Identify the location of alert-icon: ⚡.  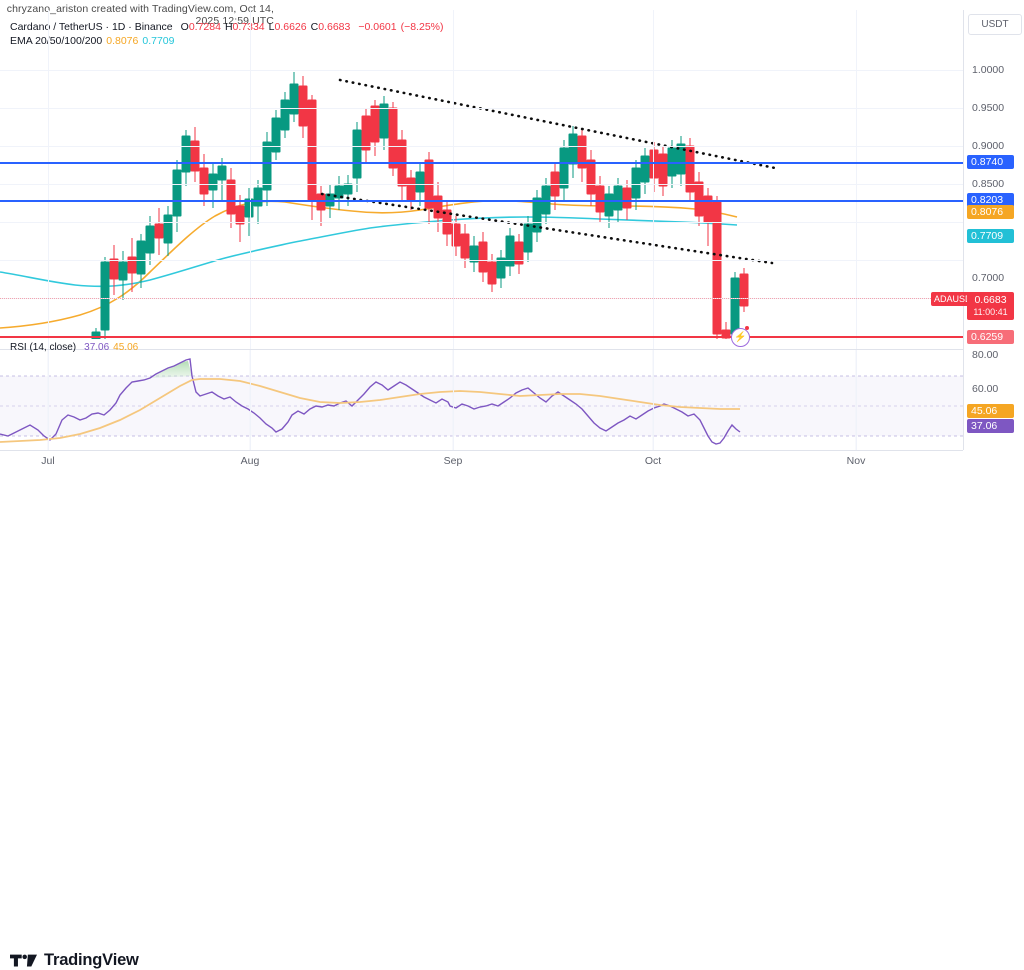
(740, 337).